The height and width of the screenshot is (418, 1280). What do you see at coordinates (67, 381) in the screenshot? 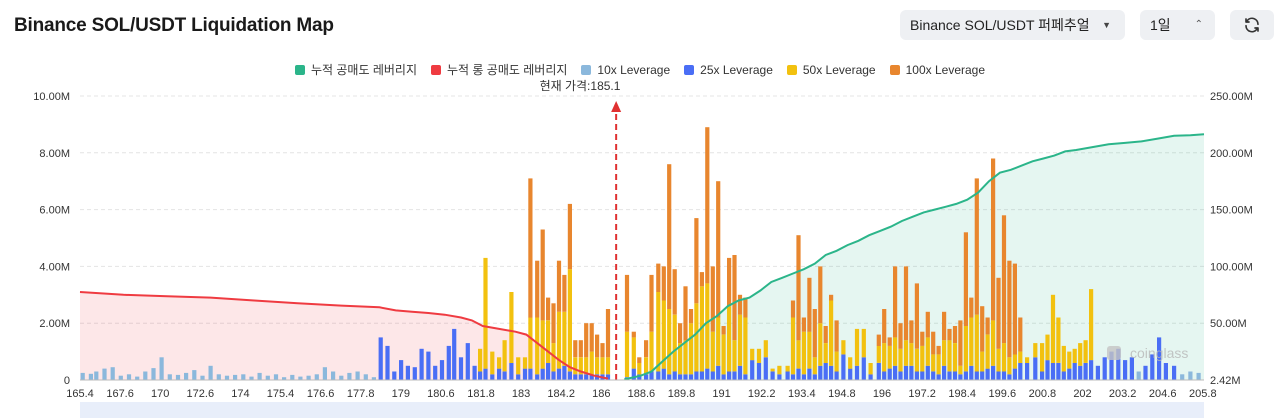
I see `y-left-tick-label: 0` at bounding box center [67, 381].